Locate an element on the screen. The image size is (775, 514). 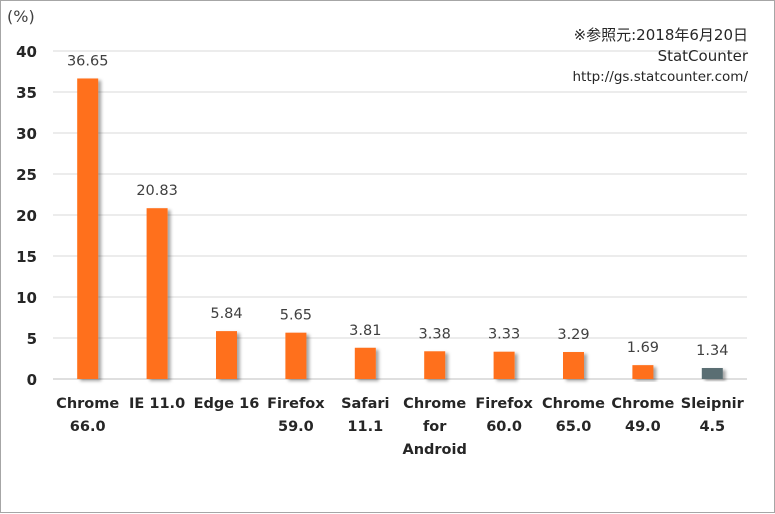
x-tick-label: Chrome 49.0 is located at coordinates (643, 415).